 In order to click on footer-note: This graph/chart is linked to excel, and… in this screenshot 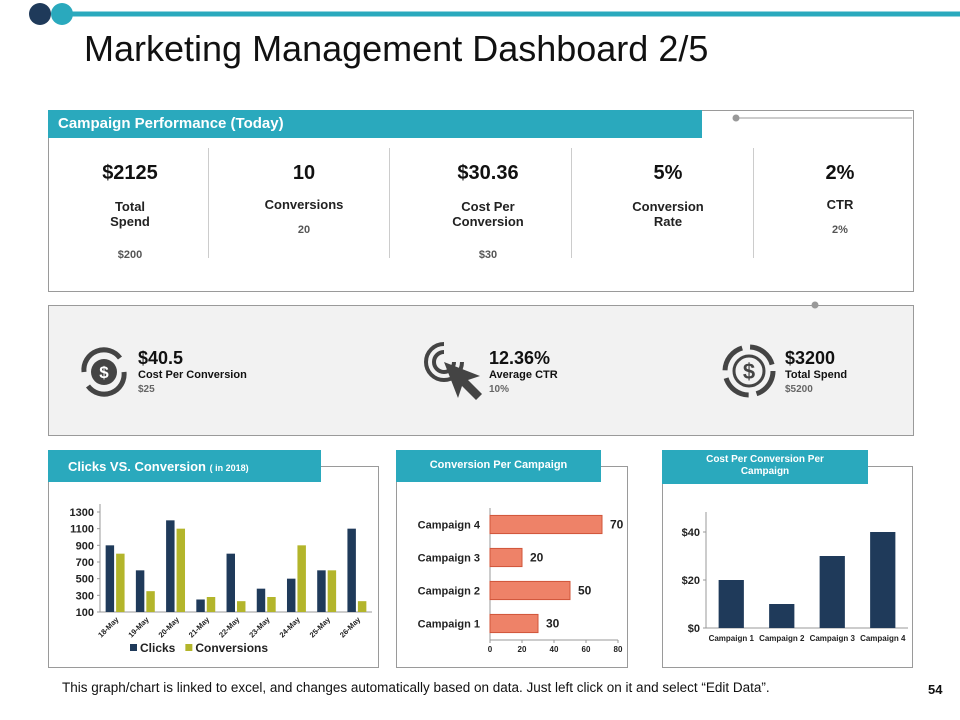, I will do `click(416, 687)`.